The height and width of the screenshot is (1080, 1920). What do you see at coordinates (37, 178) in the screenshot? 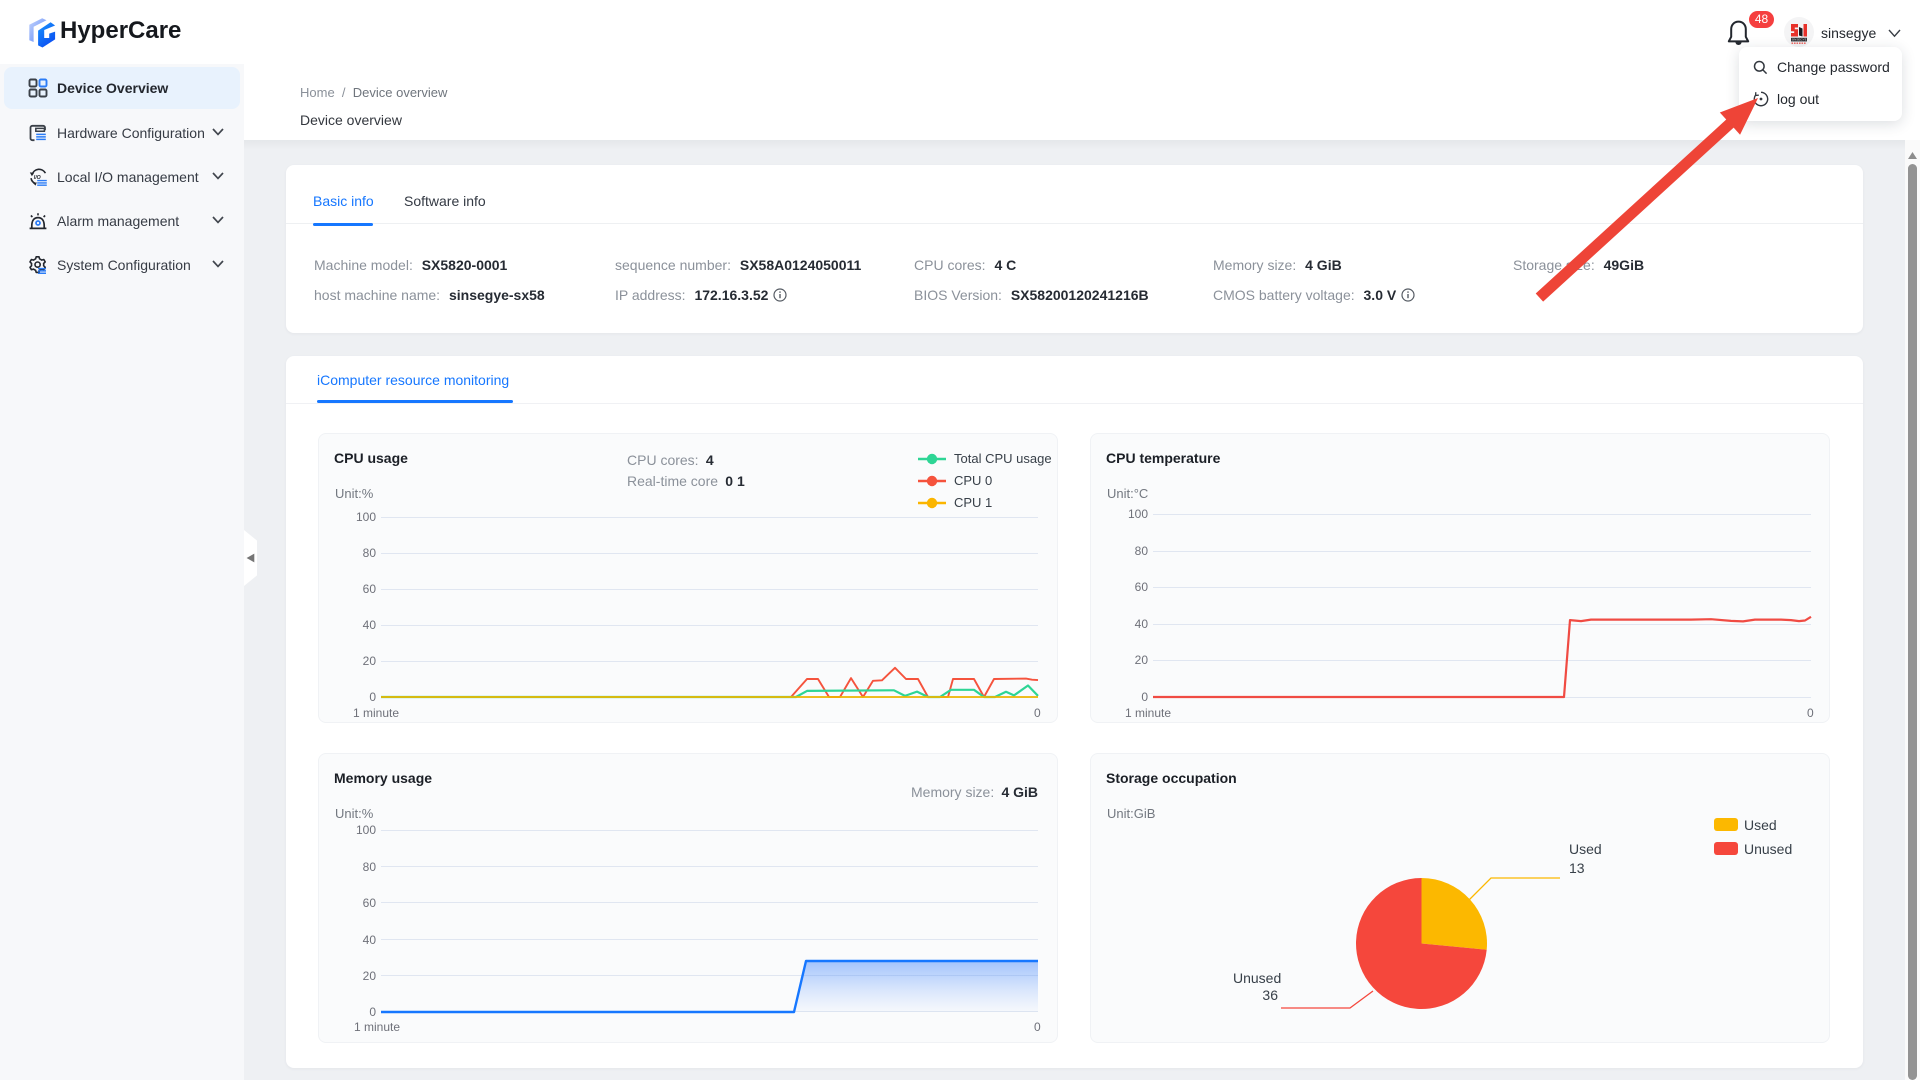
I see `svg-text: I/O` at bounding box center [37, 178].